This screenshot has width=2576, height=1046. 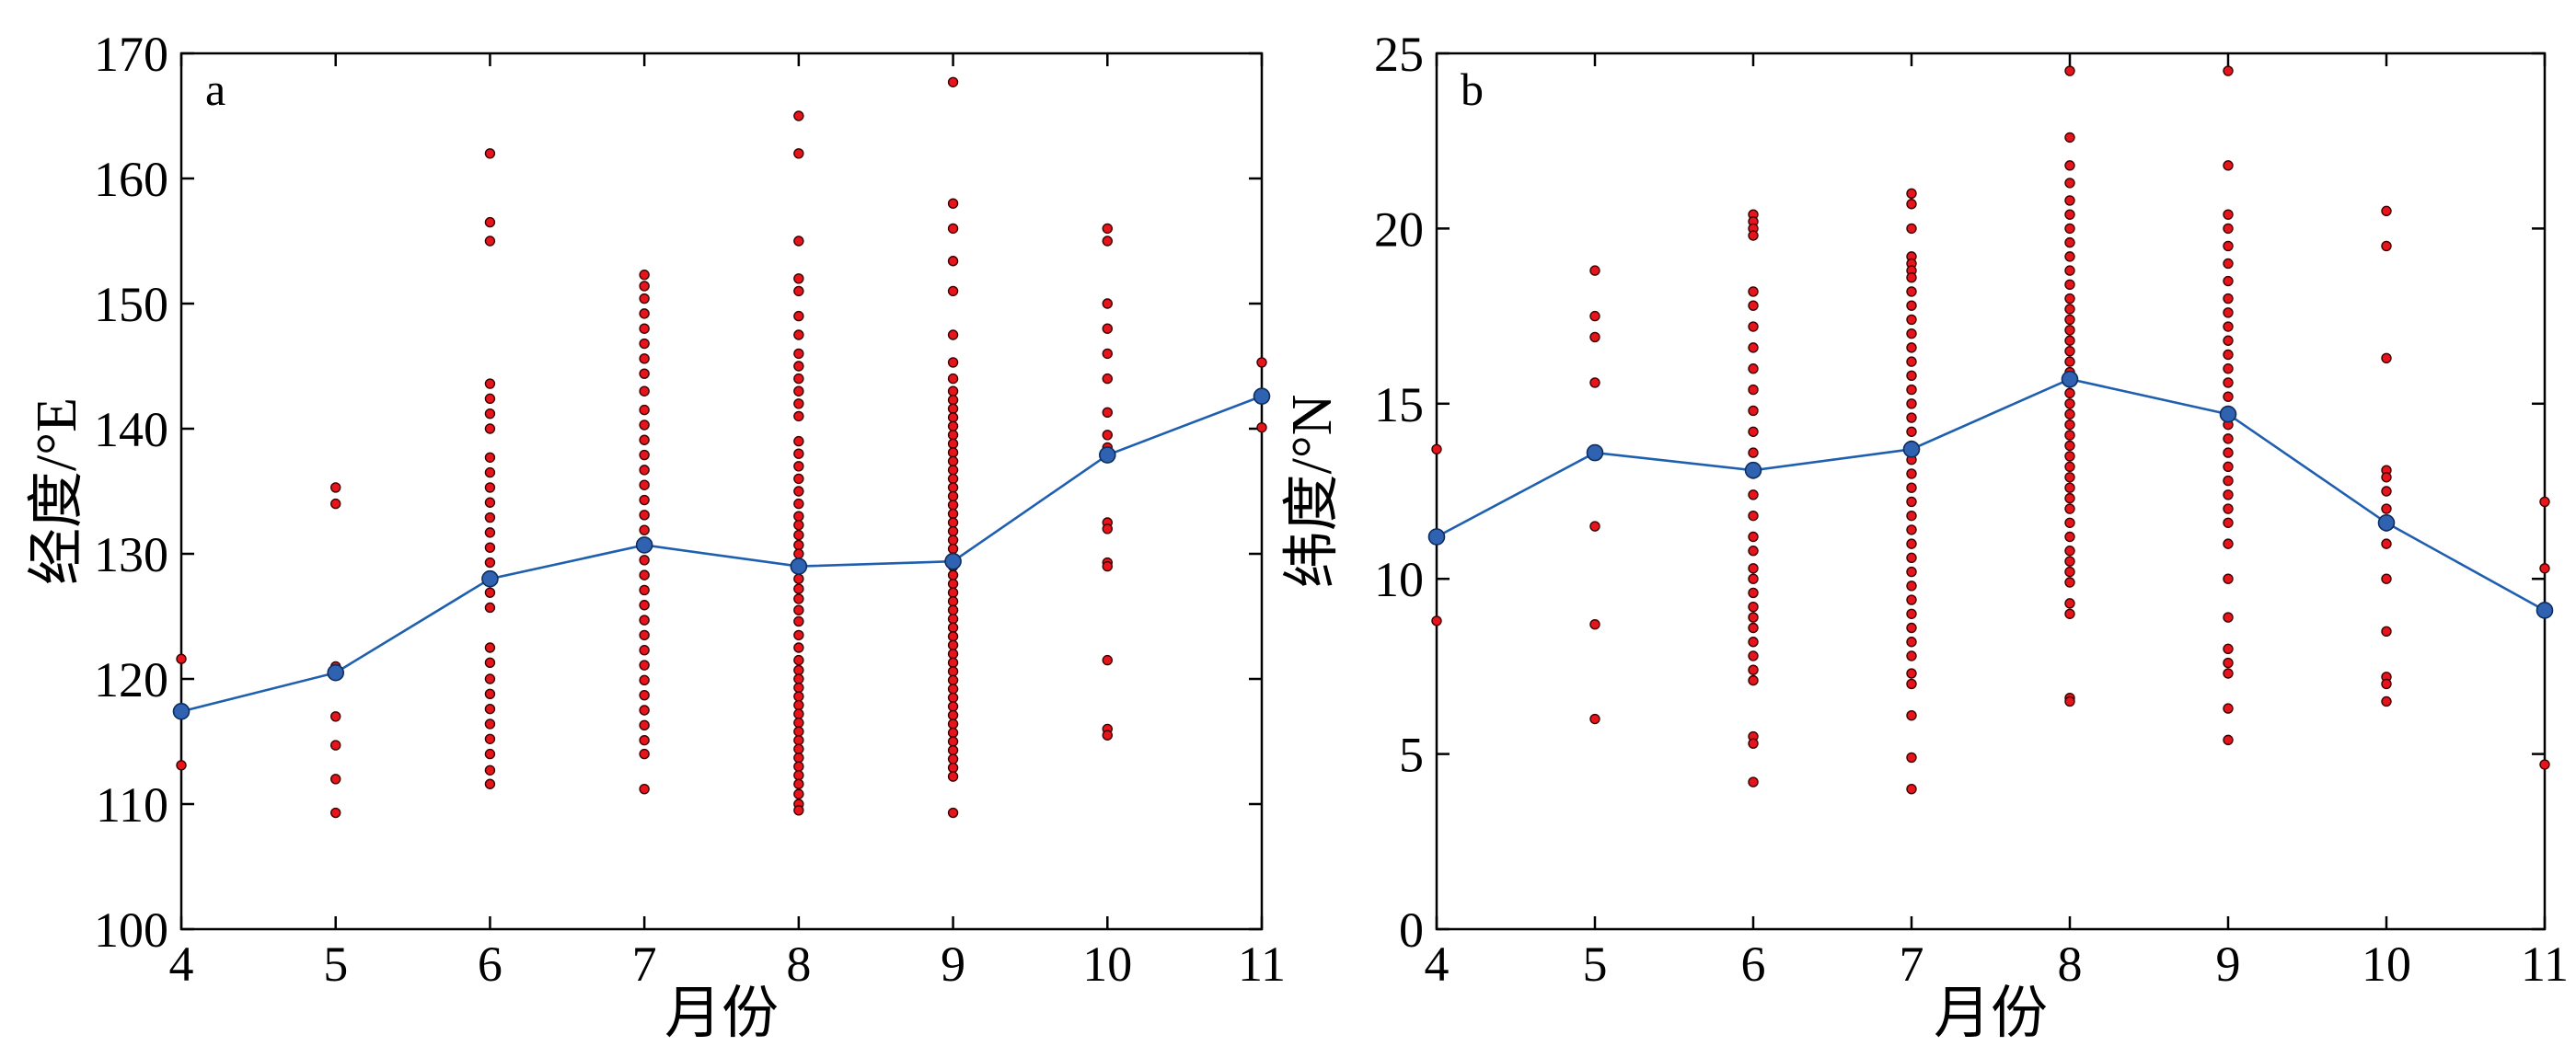 What do you see at coordinates (131, 304) in the screenshot?
I see `y-tick-label: 150` at bounding box center [131, 304].